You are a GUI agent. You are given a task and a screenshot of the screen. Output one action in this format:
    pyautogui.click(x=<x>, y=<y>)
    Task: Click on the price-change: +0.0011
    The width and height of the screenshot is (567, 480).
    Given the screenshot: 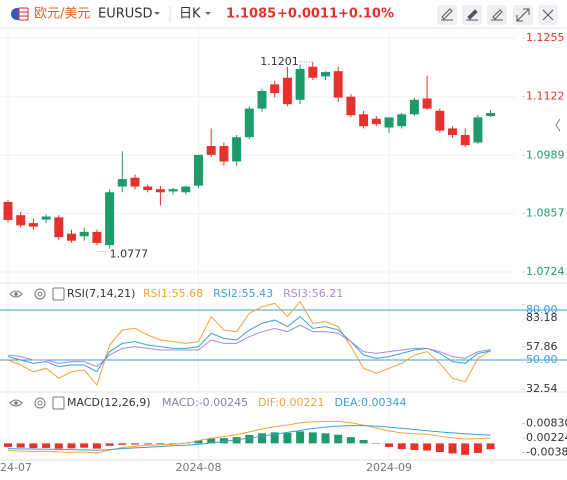 What is the action you would take?
    pyautogui.click(x=307, y=14)
    